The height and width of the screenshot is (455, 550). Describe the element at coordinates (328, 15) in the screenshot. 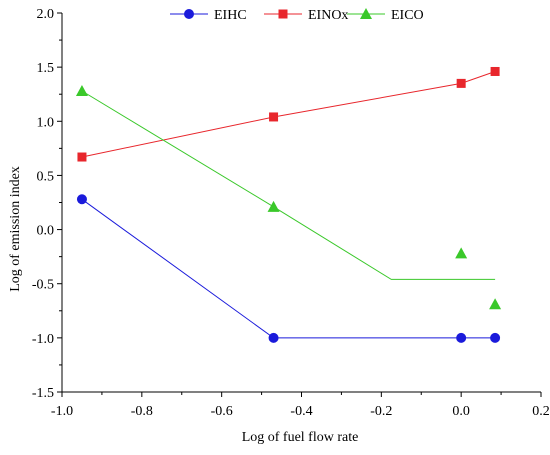

I see `legend-label-einox: EINOx` at that location.